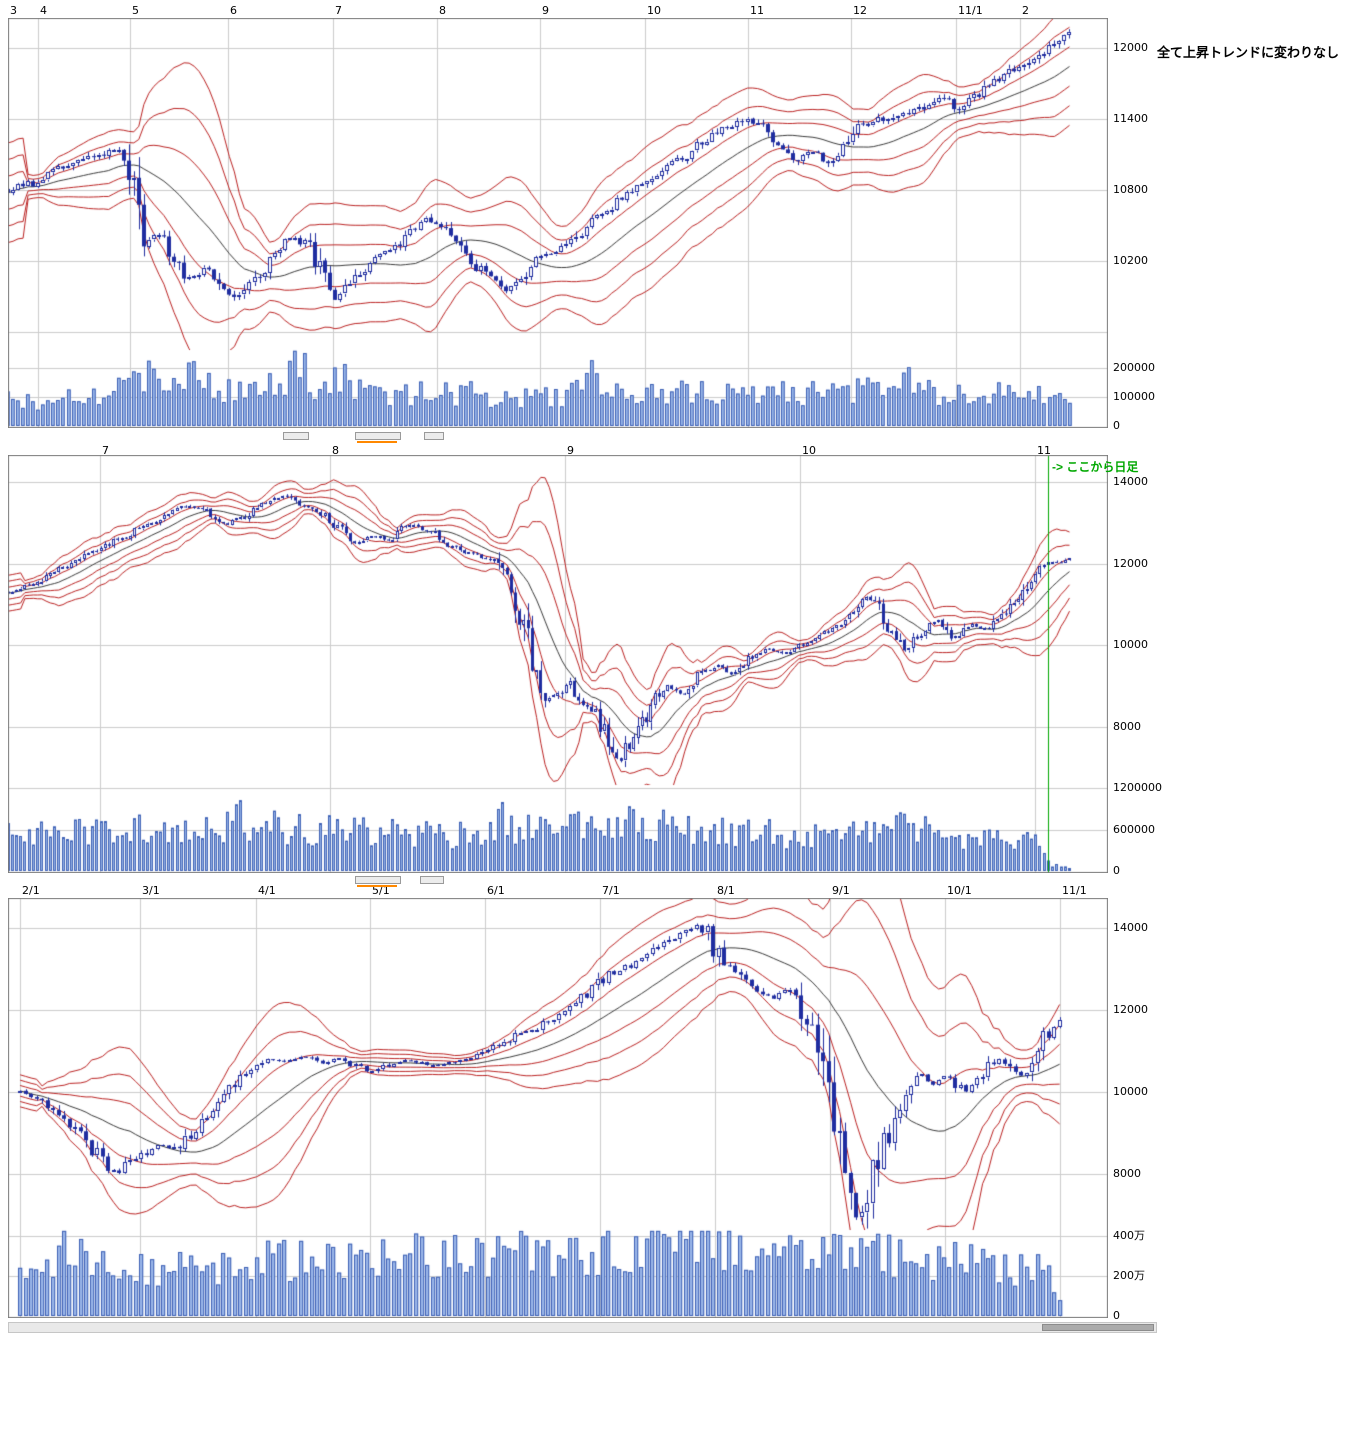 Image resolution: width=1372 pixels, height=1452 pixels. What do you see at coordinates (726, 890) in the screenshot?
I see `x-axis-tick-label: 8/1` at bounding box center [726, 890].